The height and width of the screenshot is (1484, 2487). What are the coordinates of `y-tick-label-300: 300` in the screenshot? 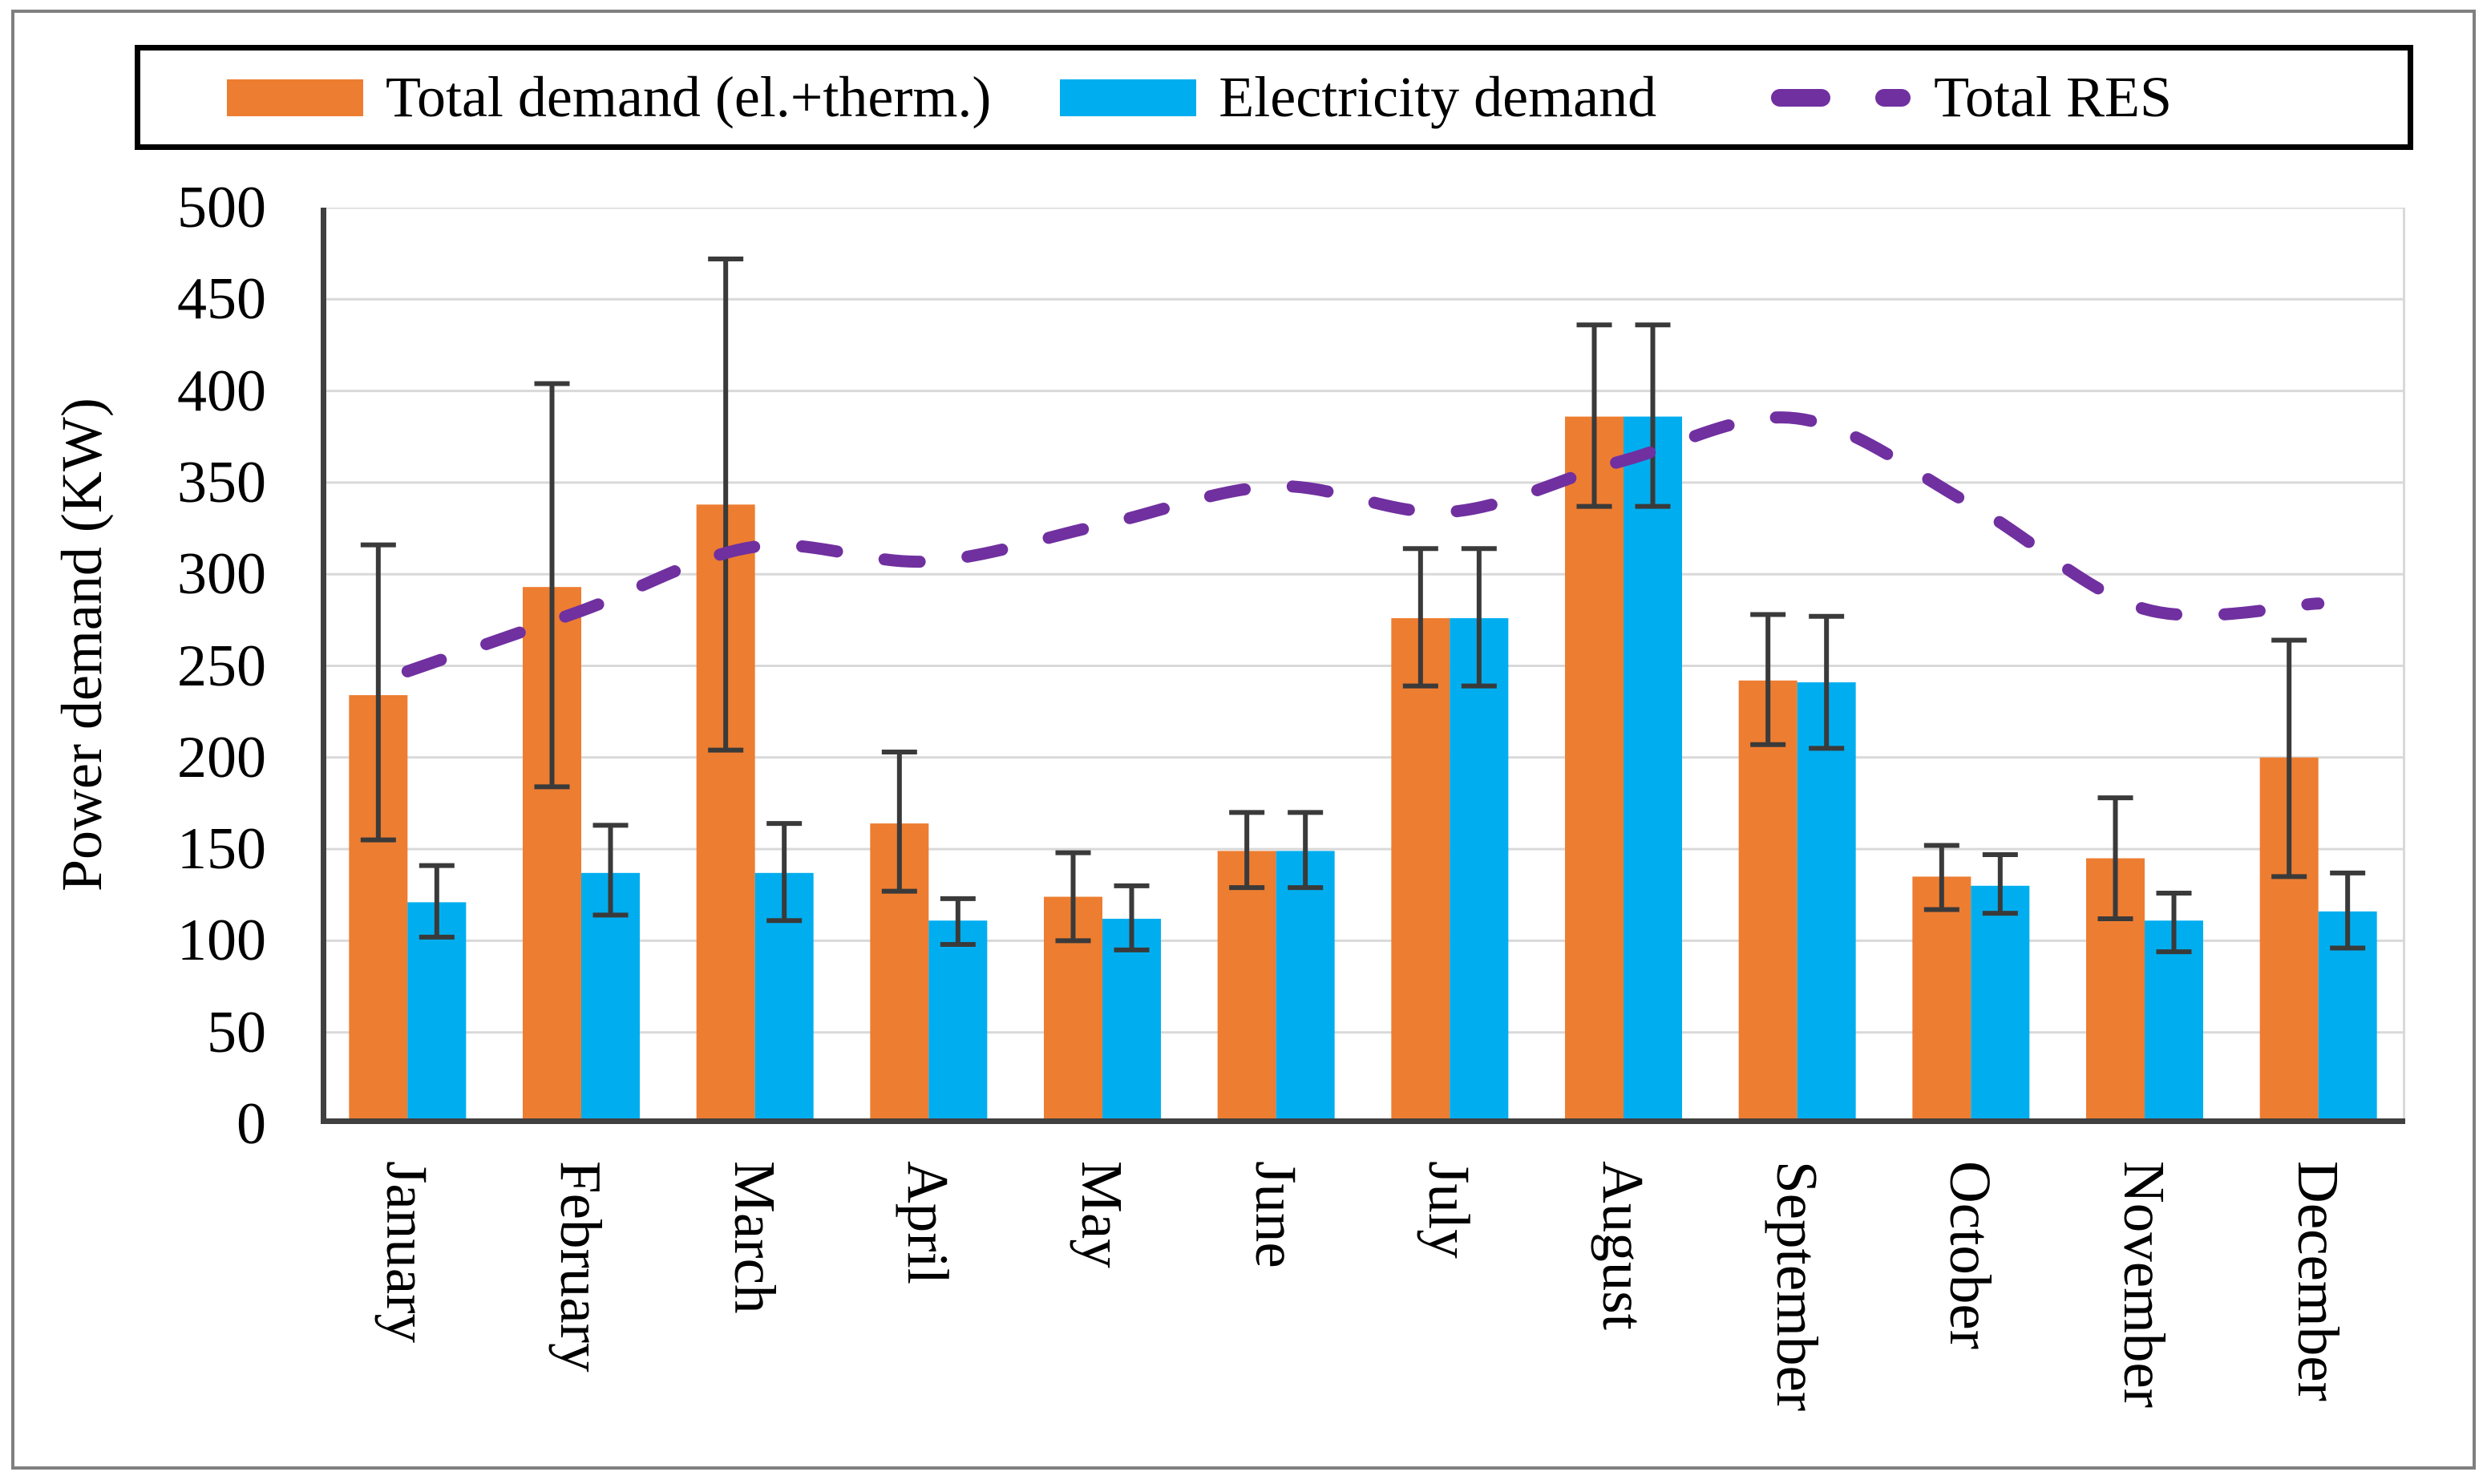 It's located at (221, 575).